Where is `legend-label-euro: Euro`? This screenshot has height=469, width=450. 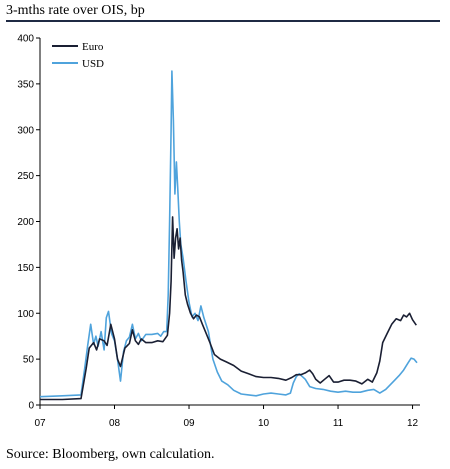
legend-label-euro: Euro is located at coordinates (93, 47).